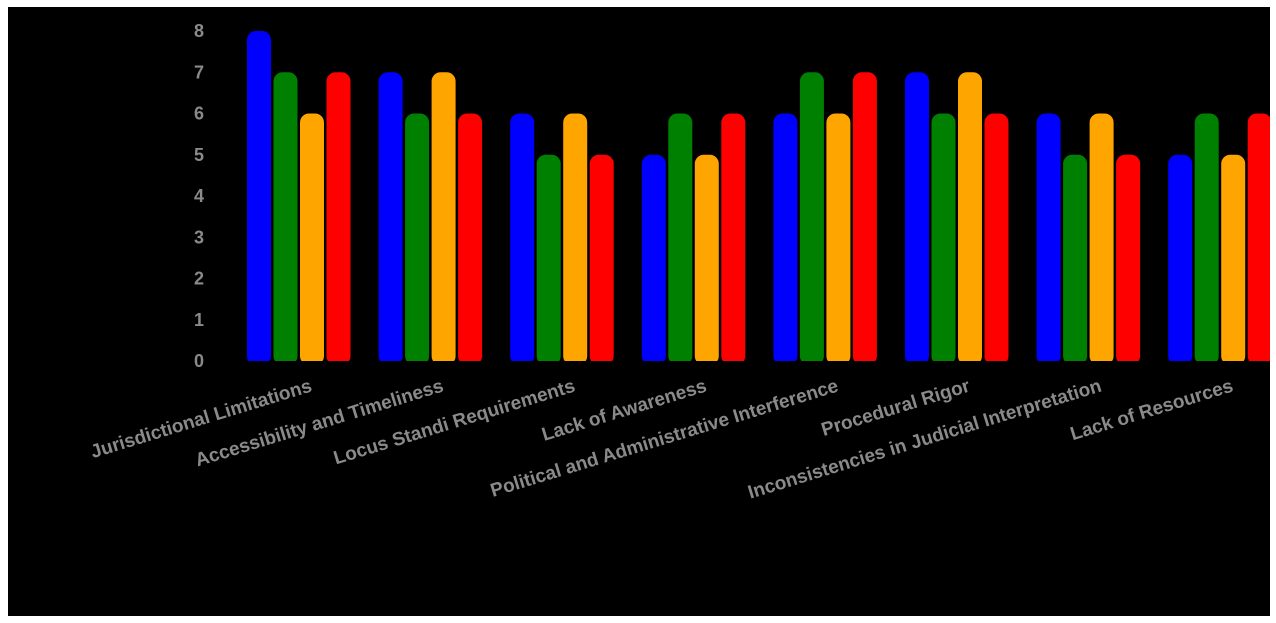  What do you see at coordinates (199, 361) in the screenshot?
I see `y-tick-label: 0` at bounding box center [199, 361].